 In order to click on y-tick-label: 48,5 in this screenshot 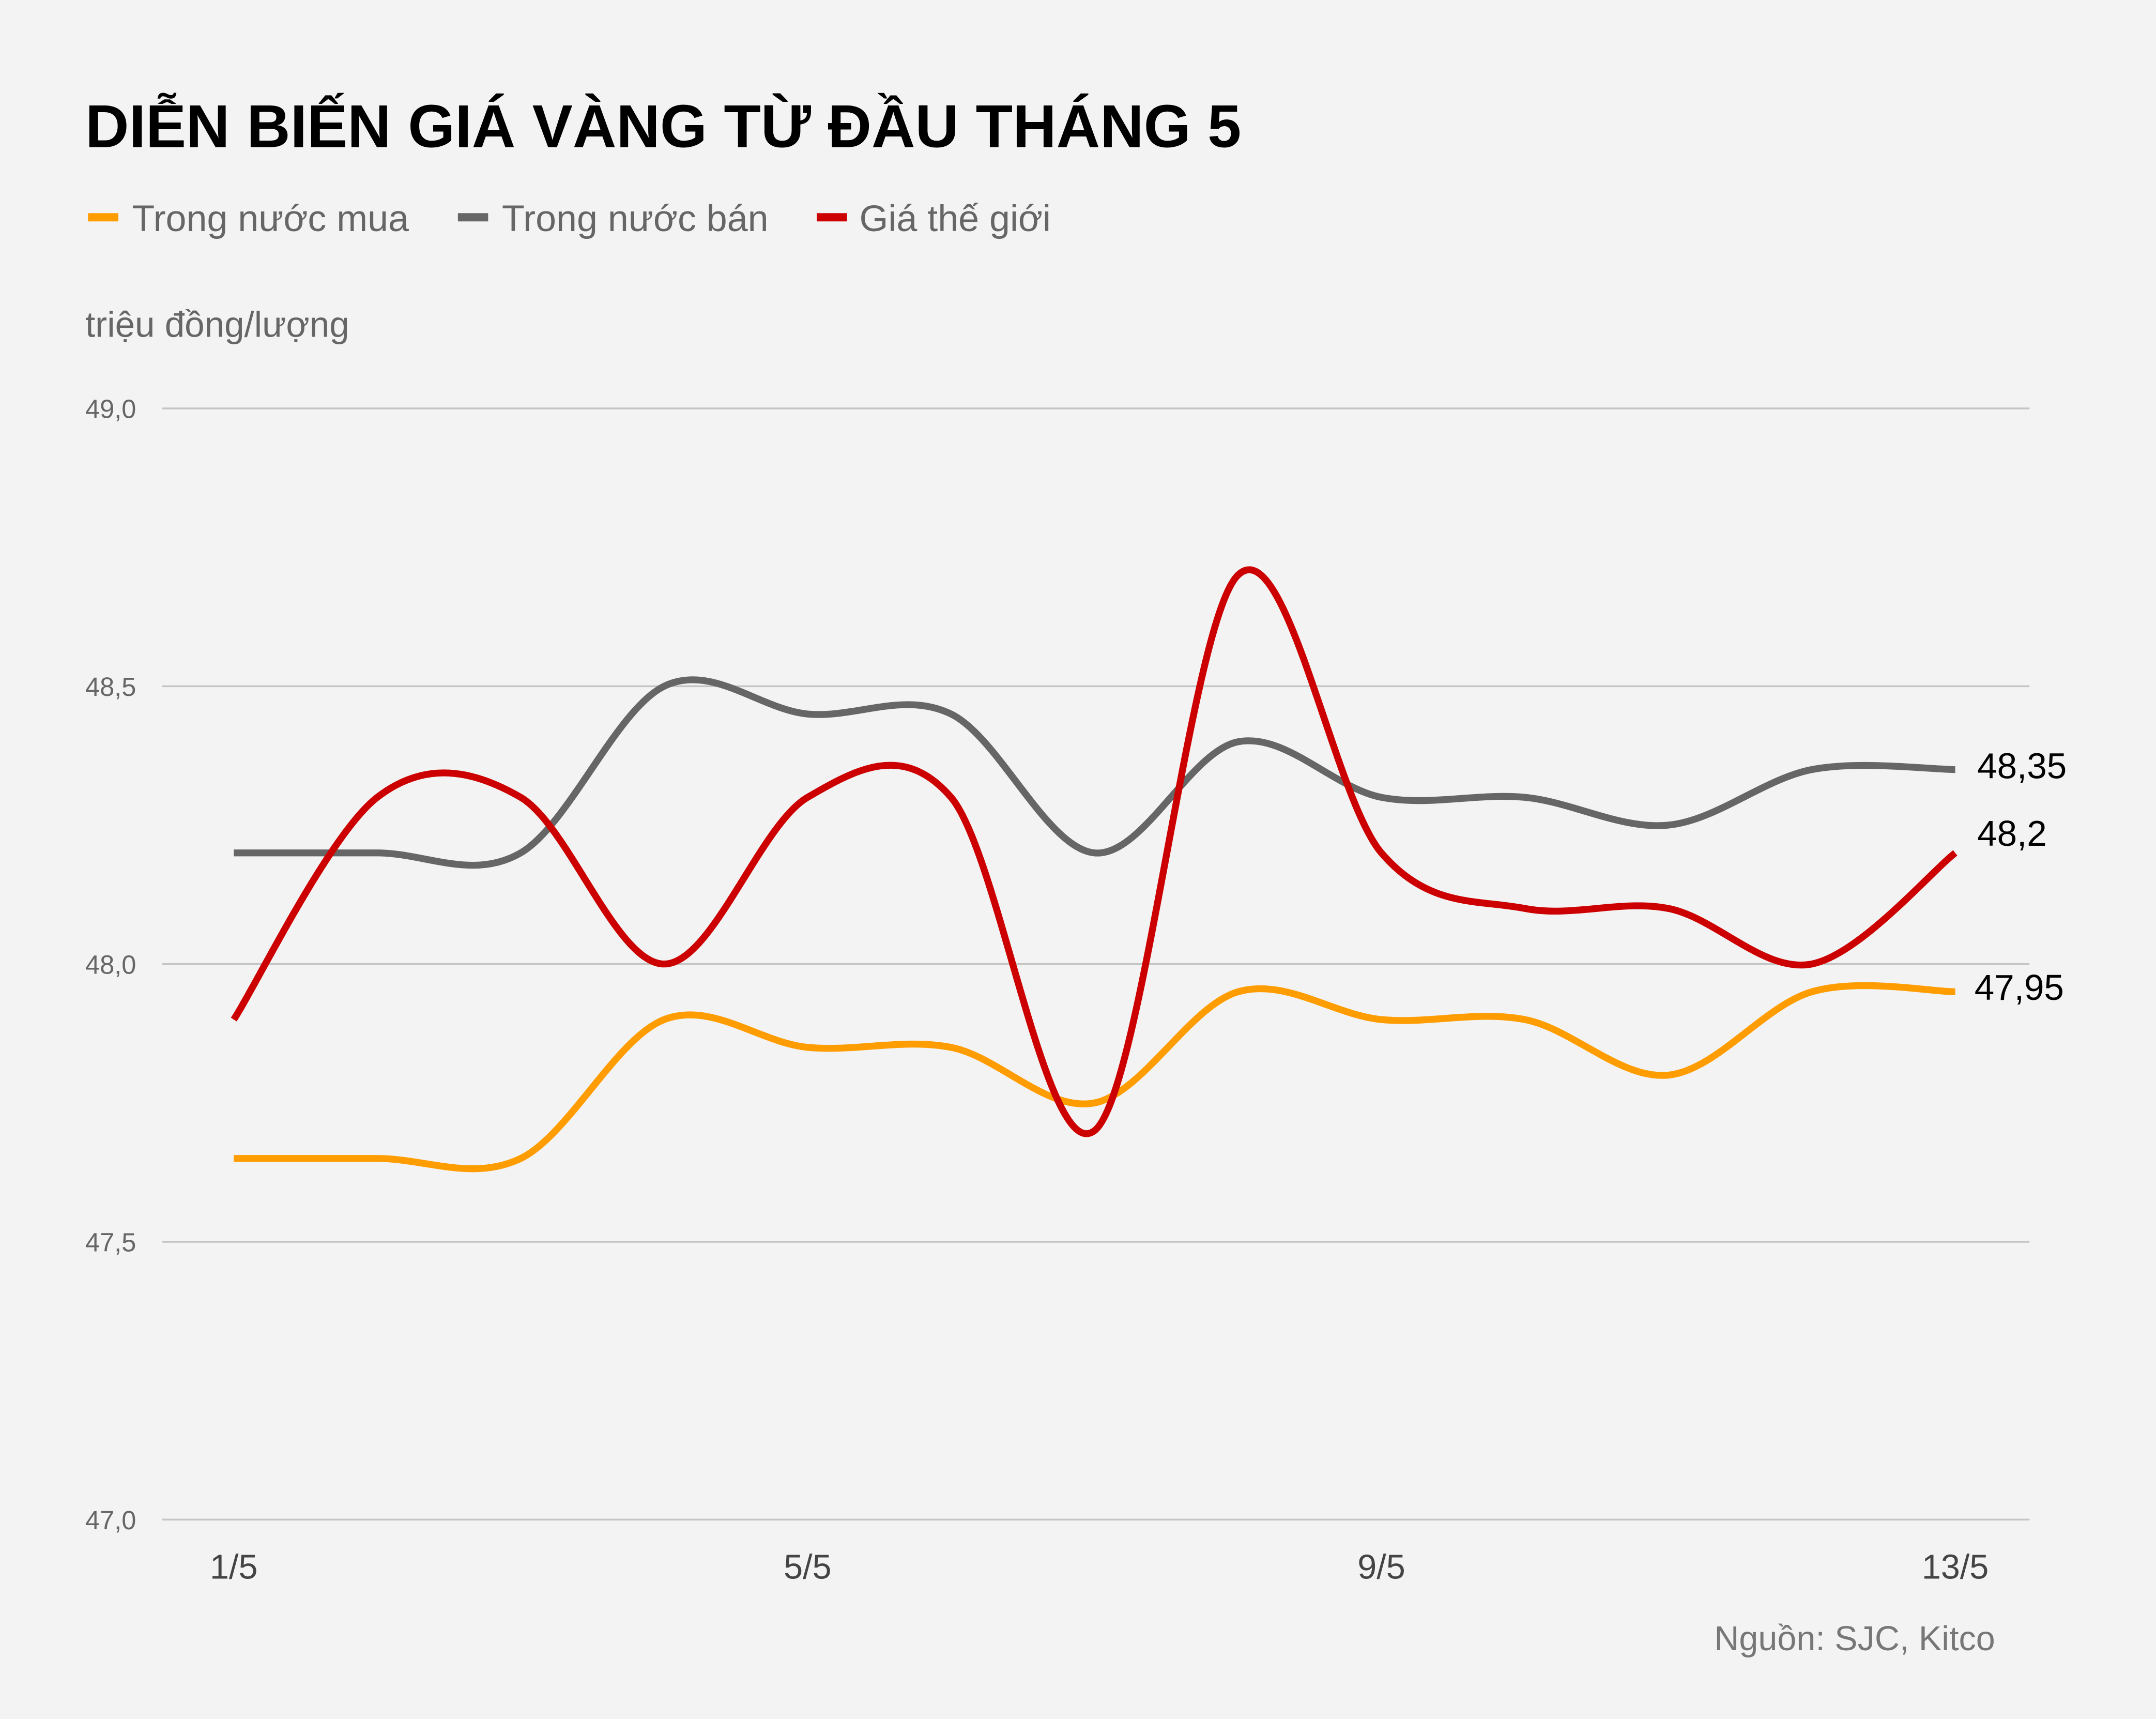, I will do `click(110, 687)`.